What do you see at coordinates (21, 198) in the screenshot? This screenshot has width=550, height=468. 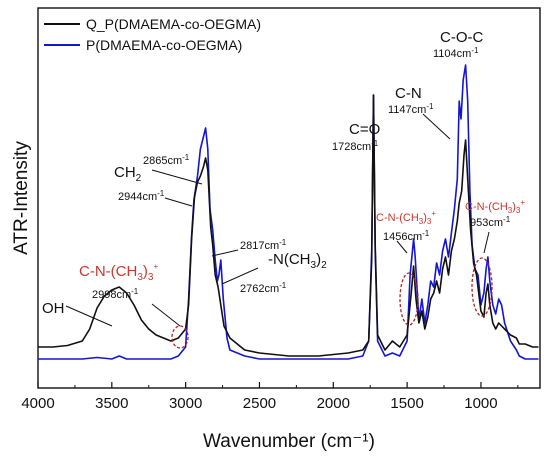 I see `y-axis-title: ATR-Intensity` at bounding box center [21, 198].